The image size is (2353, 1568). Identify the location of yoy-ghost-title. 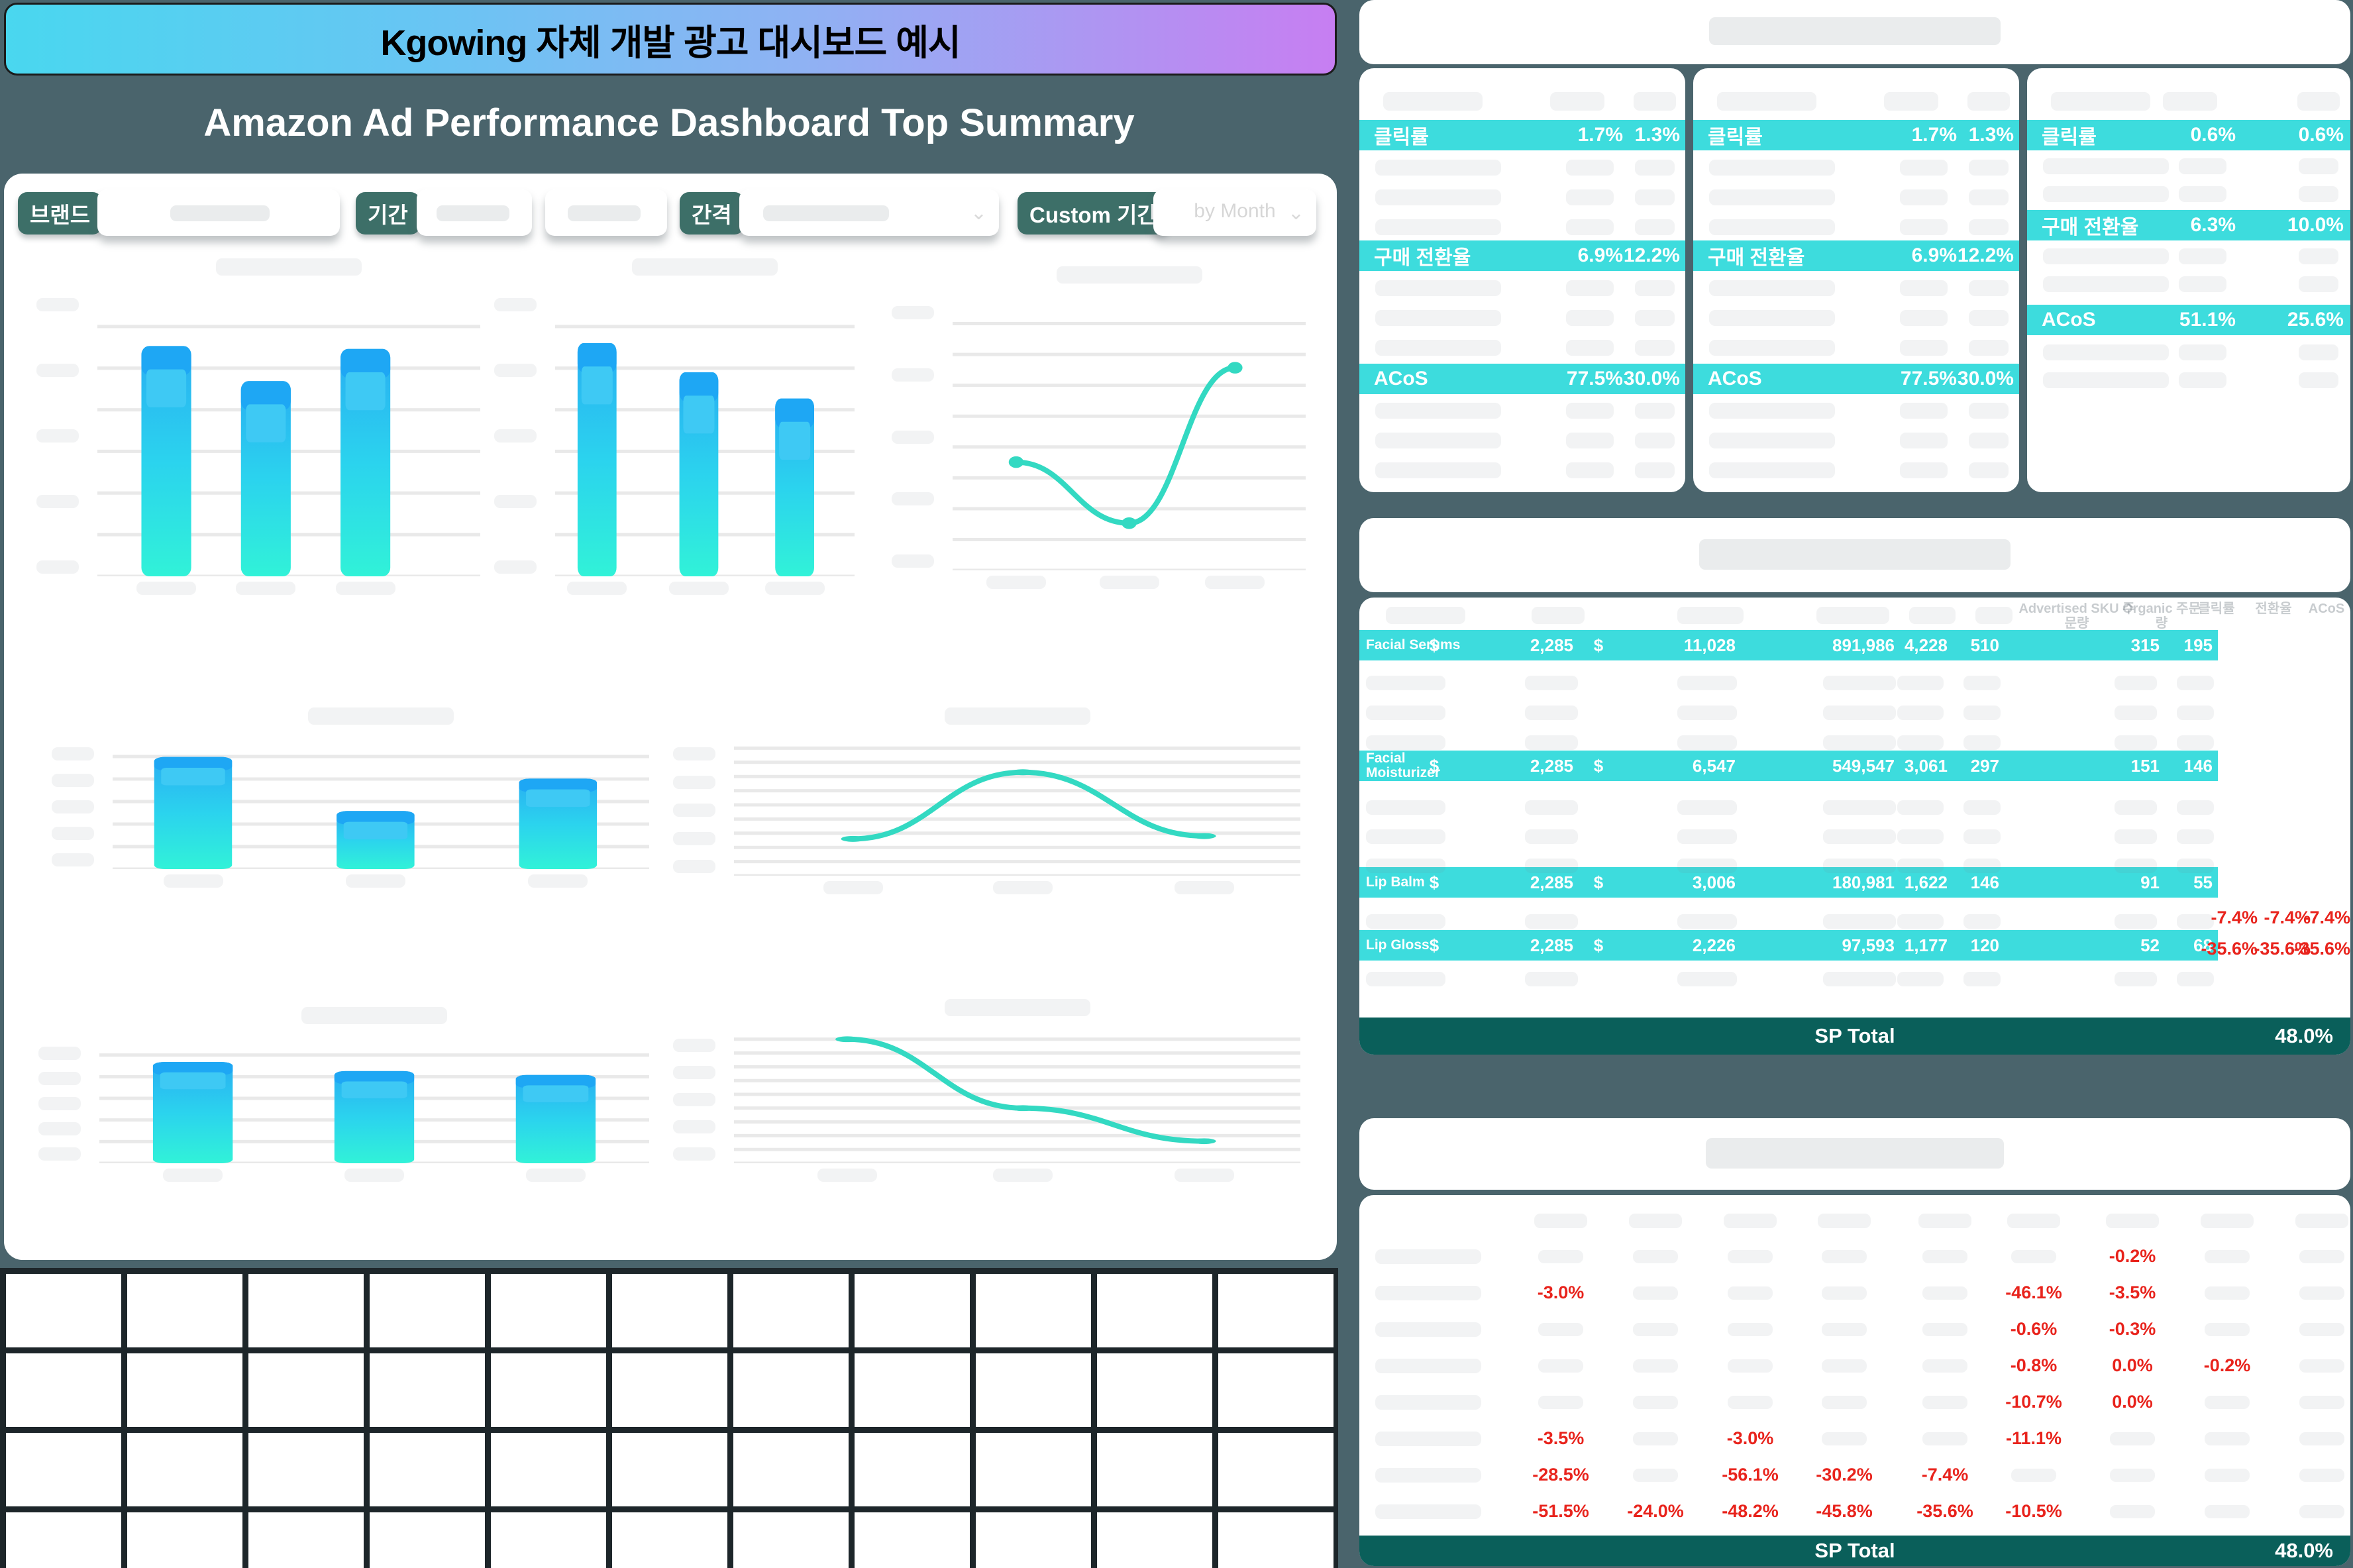
(1855, 1153).